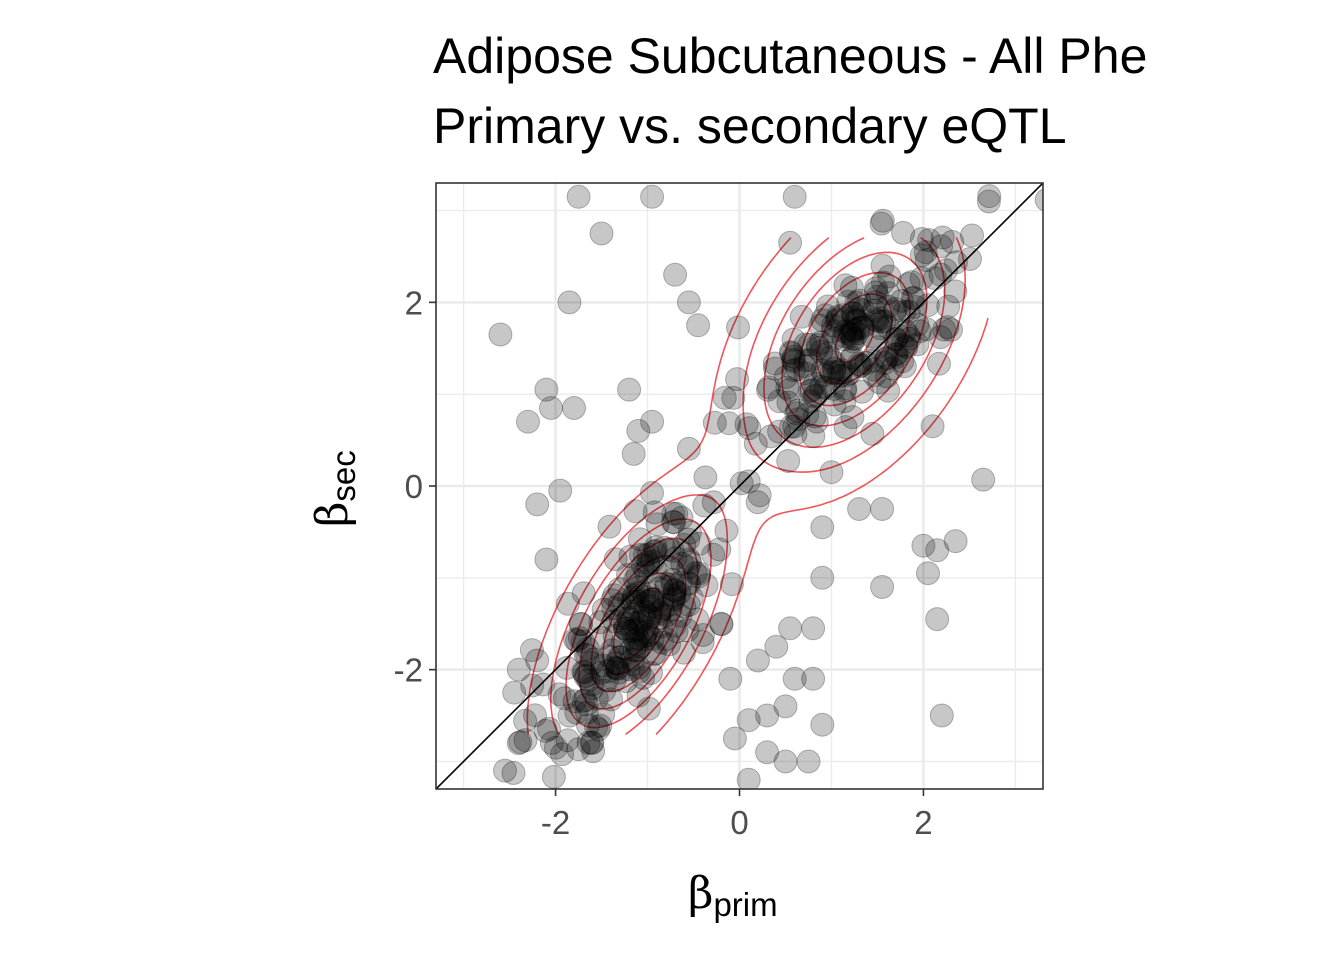 The image size is (1344, 960). Describe the element at coordinates (334, 488) in the screenshot. I see `y-axis-title: βsec` at that location.